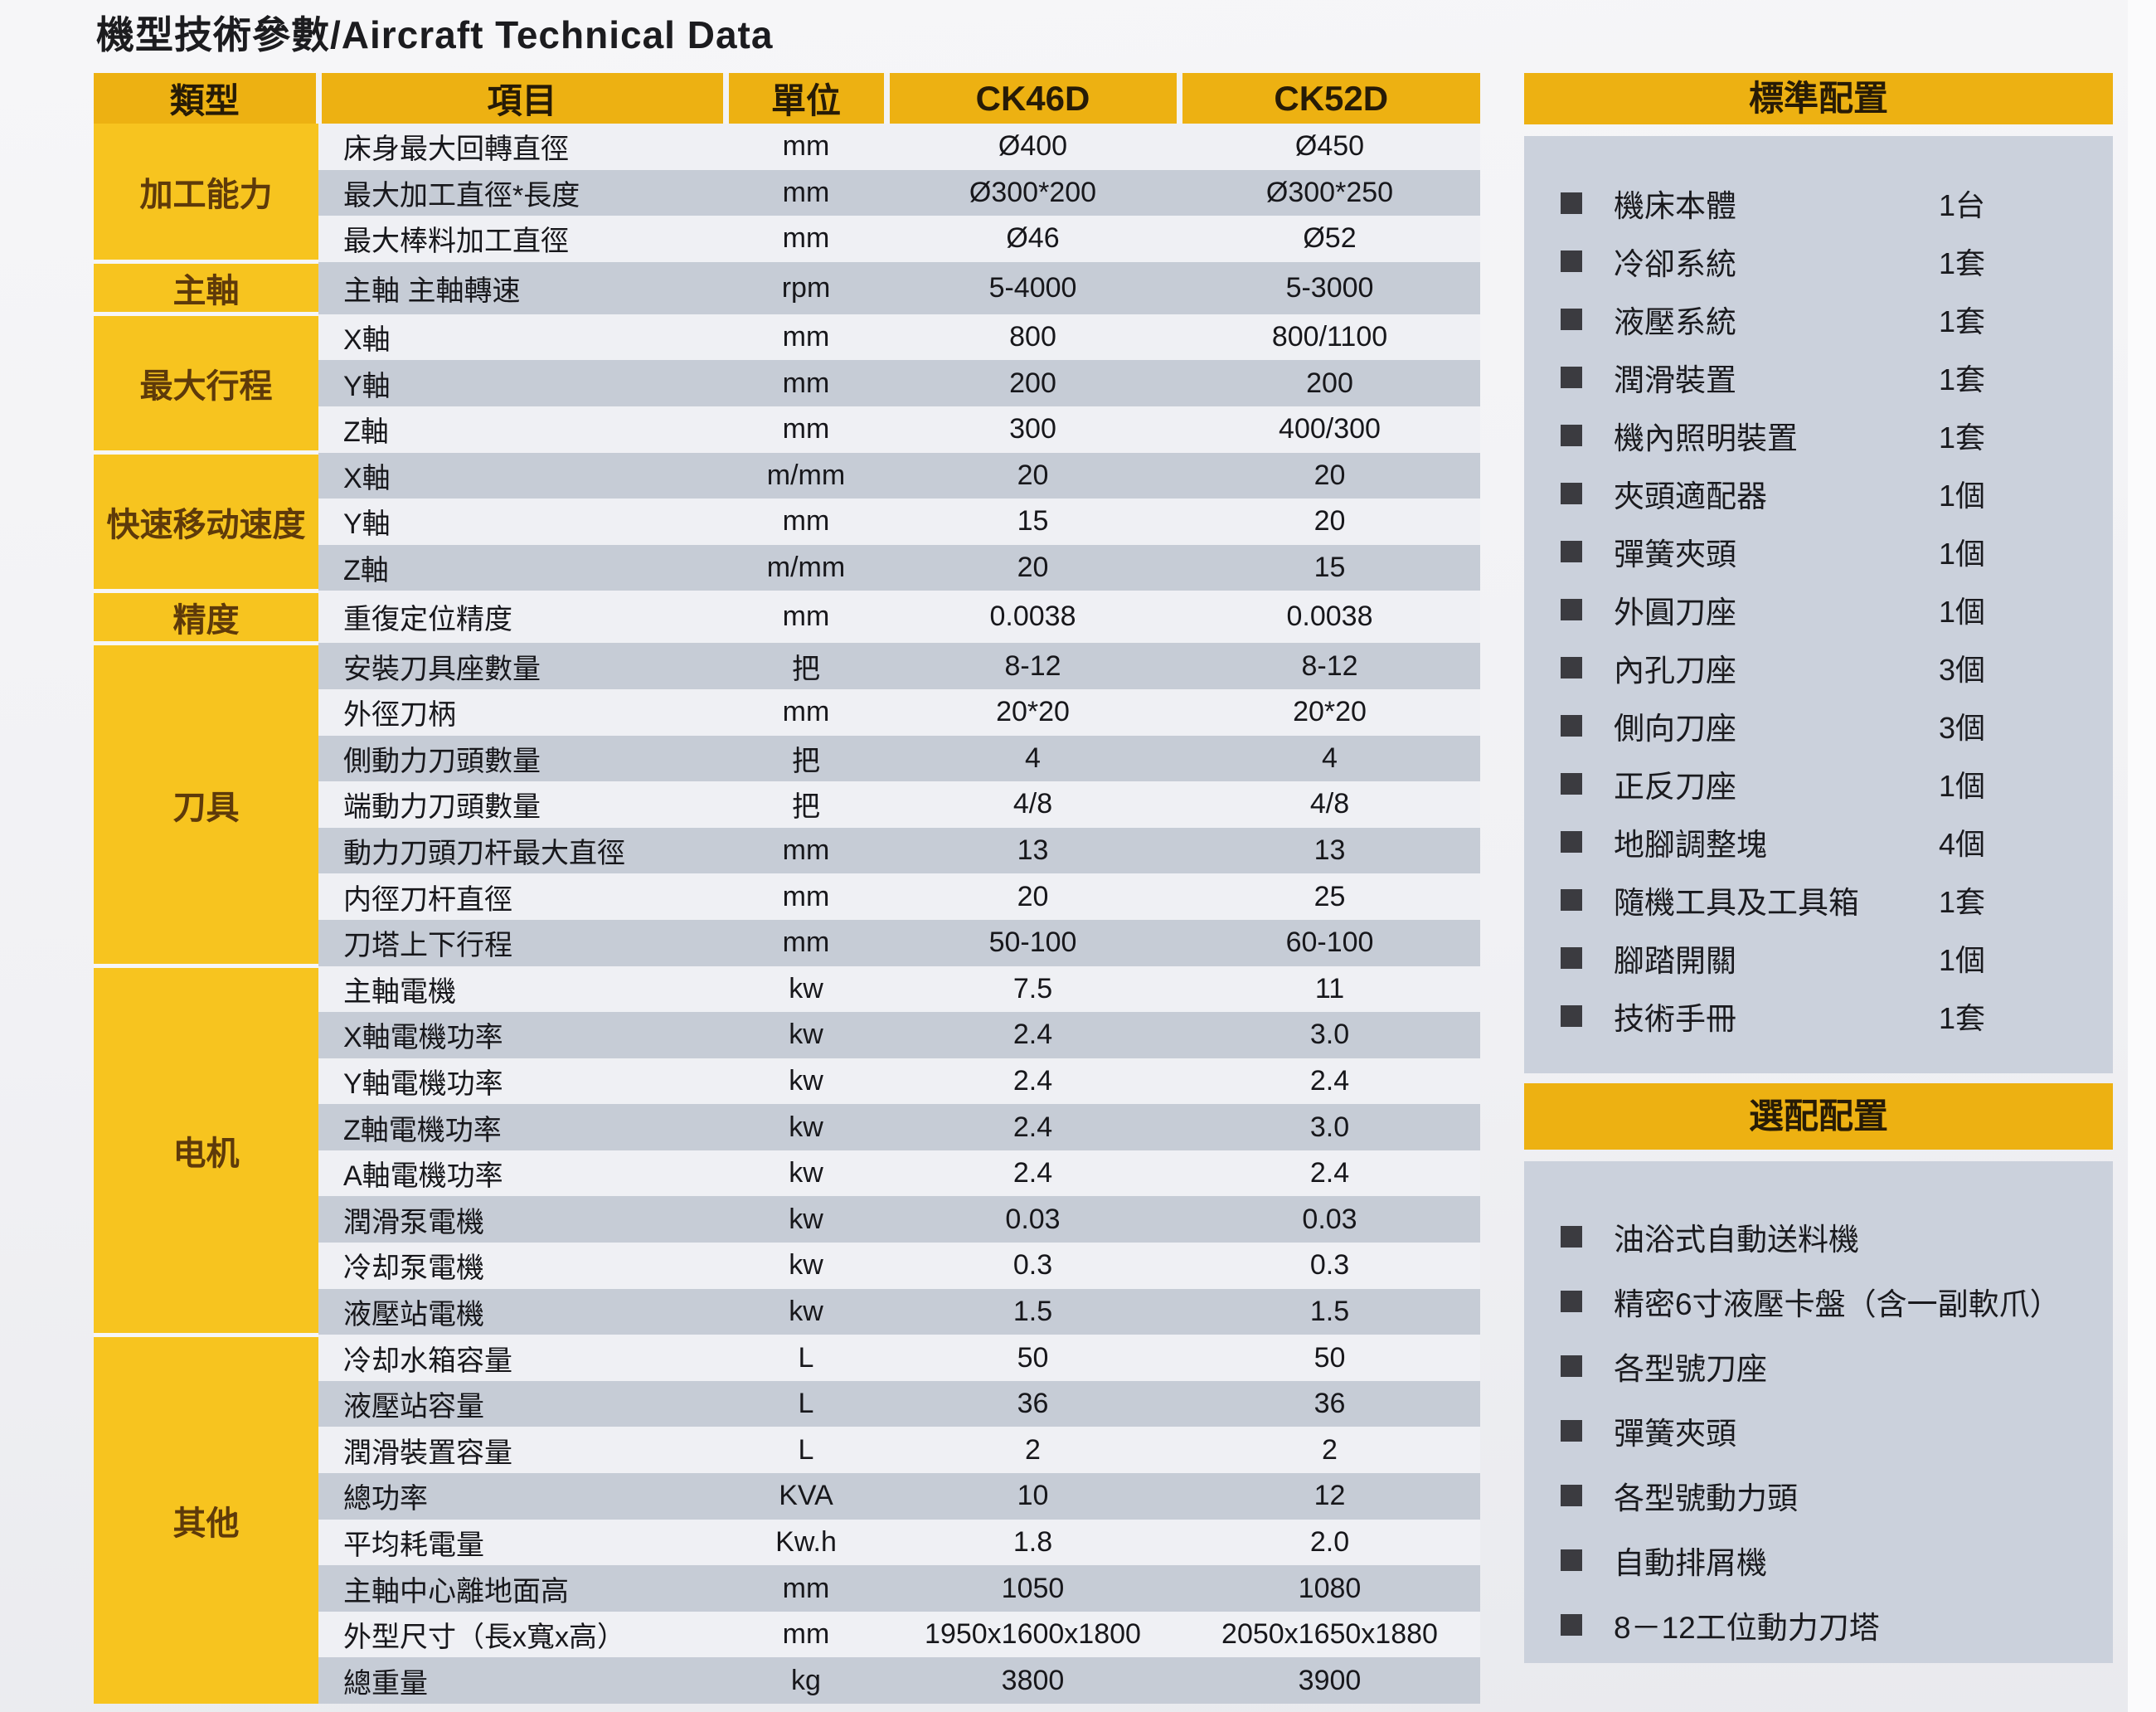  I want to click on category-cell: 刀具, so click(206, 803).